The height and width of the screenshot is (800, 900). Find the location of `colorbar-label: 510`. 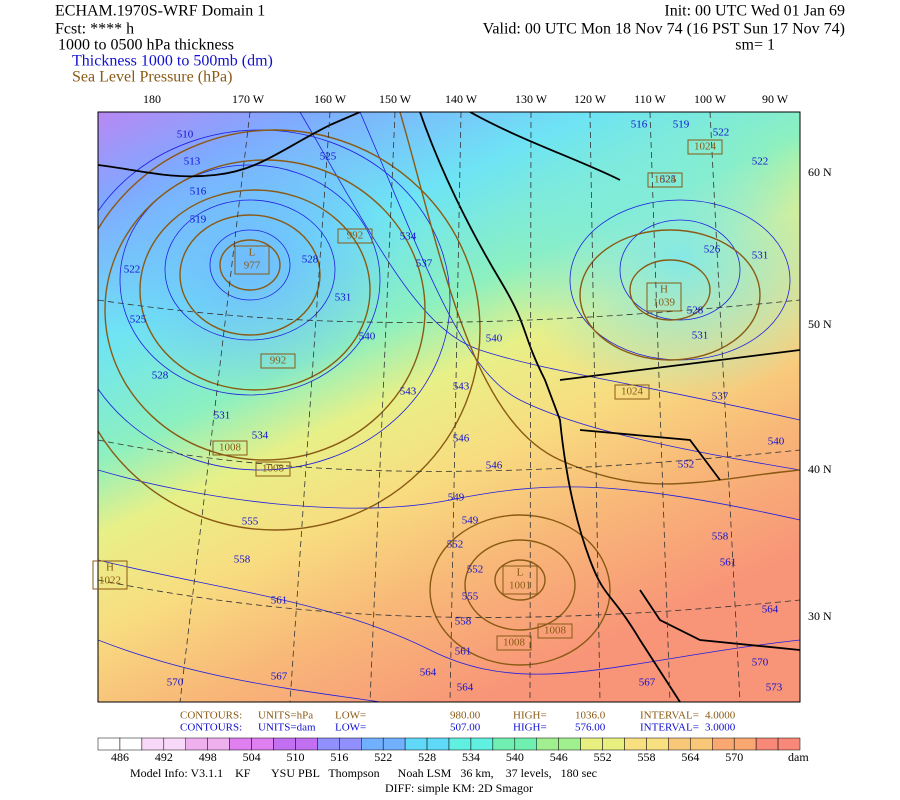

colorbar-label: 510 is located at coordinates (295, 757).